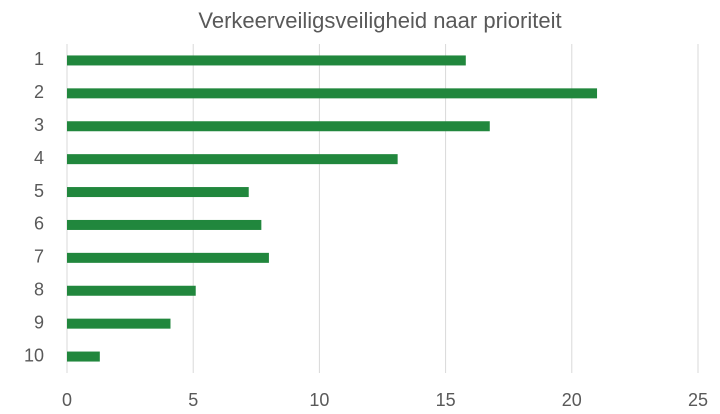 This screenshot has height=414, width=720. What do you see at coordinates (39, 125) in the screenshot?
I see `y-tick-label: 3` at bounding box center [39, 125].